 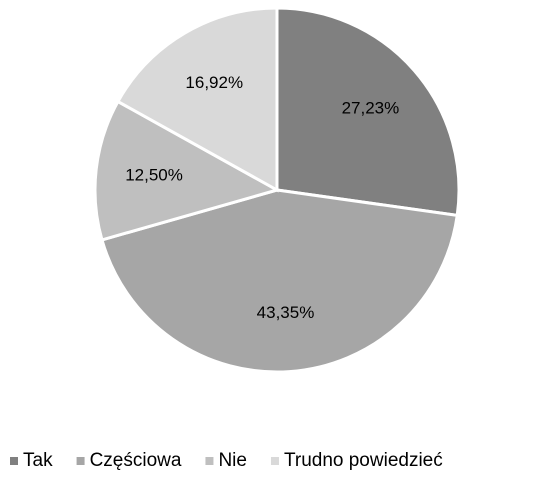 I want to click on legend-label: Trudno powiedzieć, so click(x=363, y=460).